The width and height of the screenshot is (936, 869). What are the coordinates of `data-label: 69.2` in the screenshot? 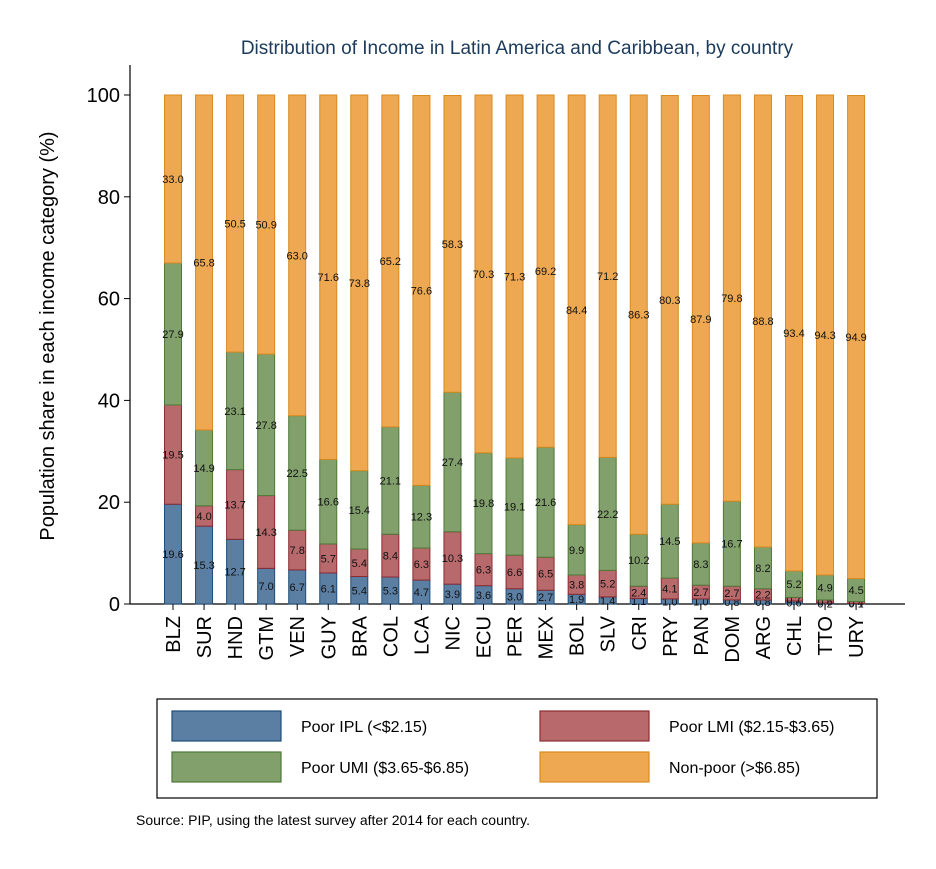 It's located at (545, 272).